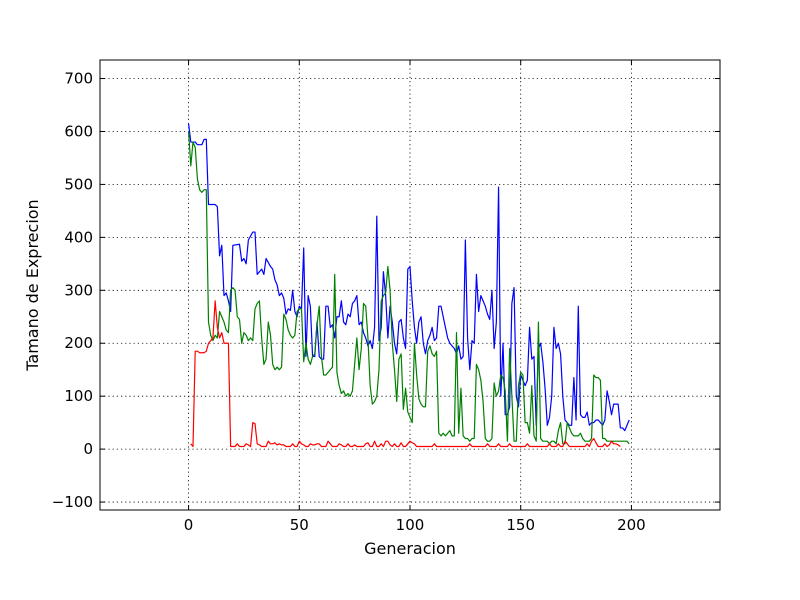 The height and width of the screenshot is (600, 800). I want to click on y-tick-label: 300, so click(78, 290).